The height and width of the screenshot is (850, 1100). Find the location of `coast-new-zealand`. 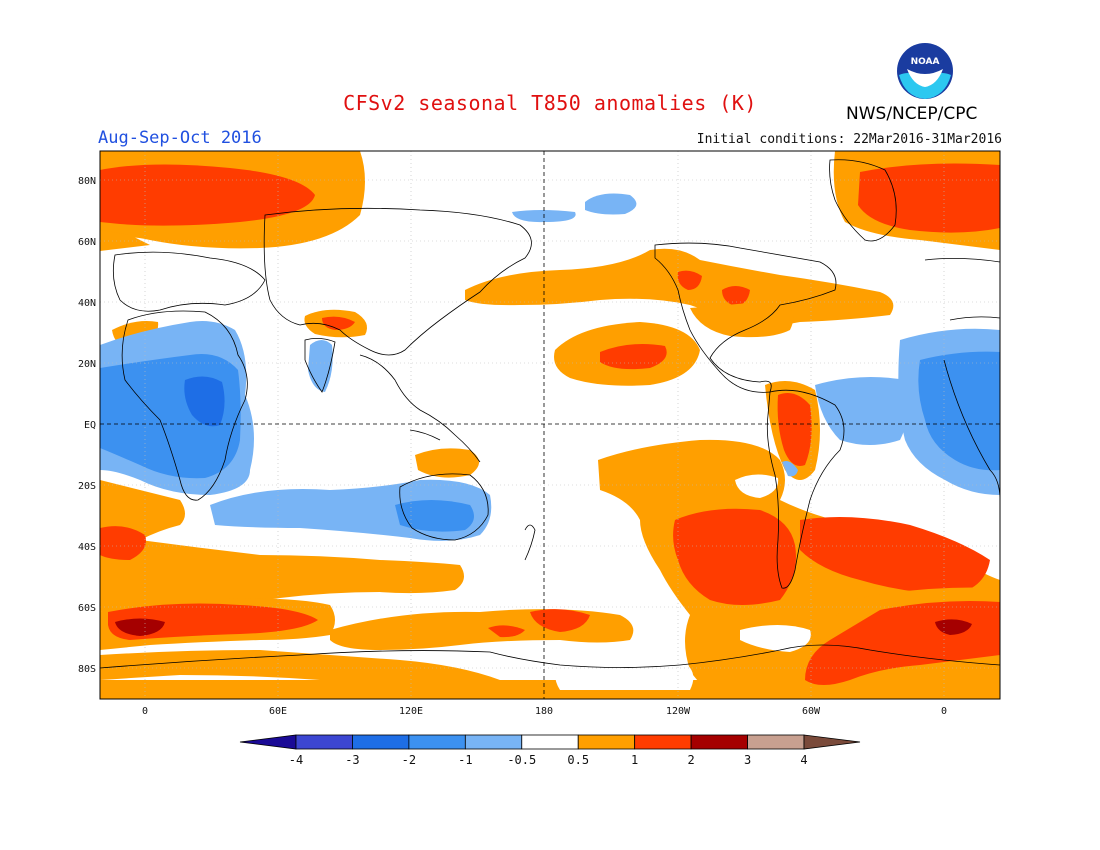

coast-new-zealand is located at coordinates (530, 542).